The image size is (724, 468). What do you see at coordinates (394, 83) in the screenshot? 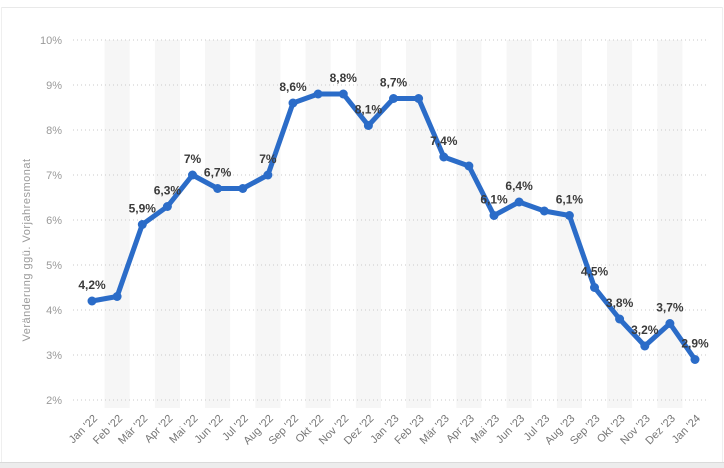
I see `data-point-label: 8,7%` at bounding box center [394, 83].